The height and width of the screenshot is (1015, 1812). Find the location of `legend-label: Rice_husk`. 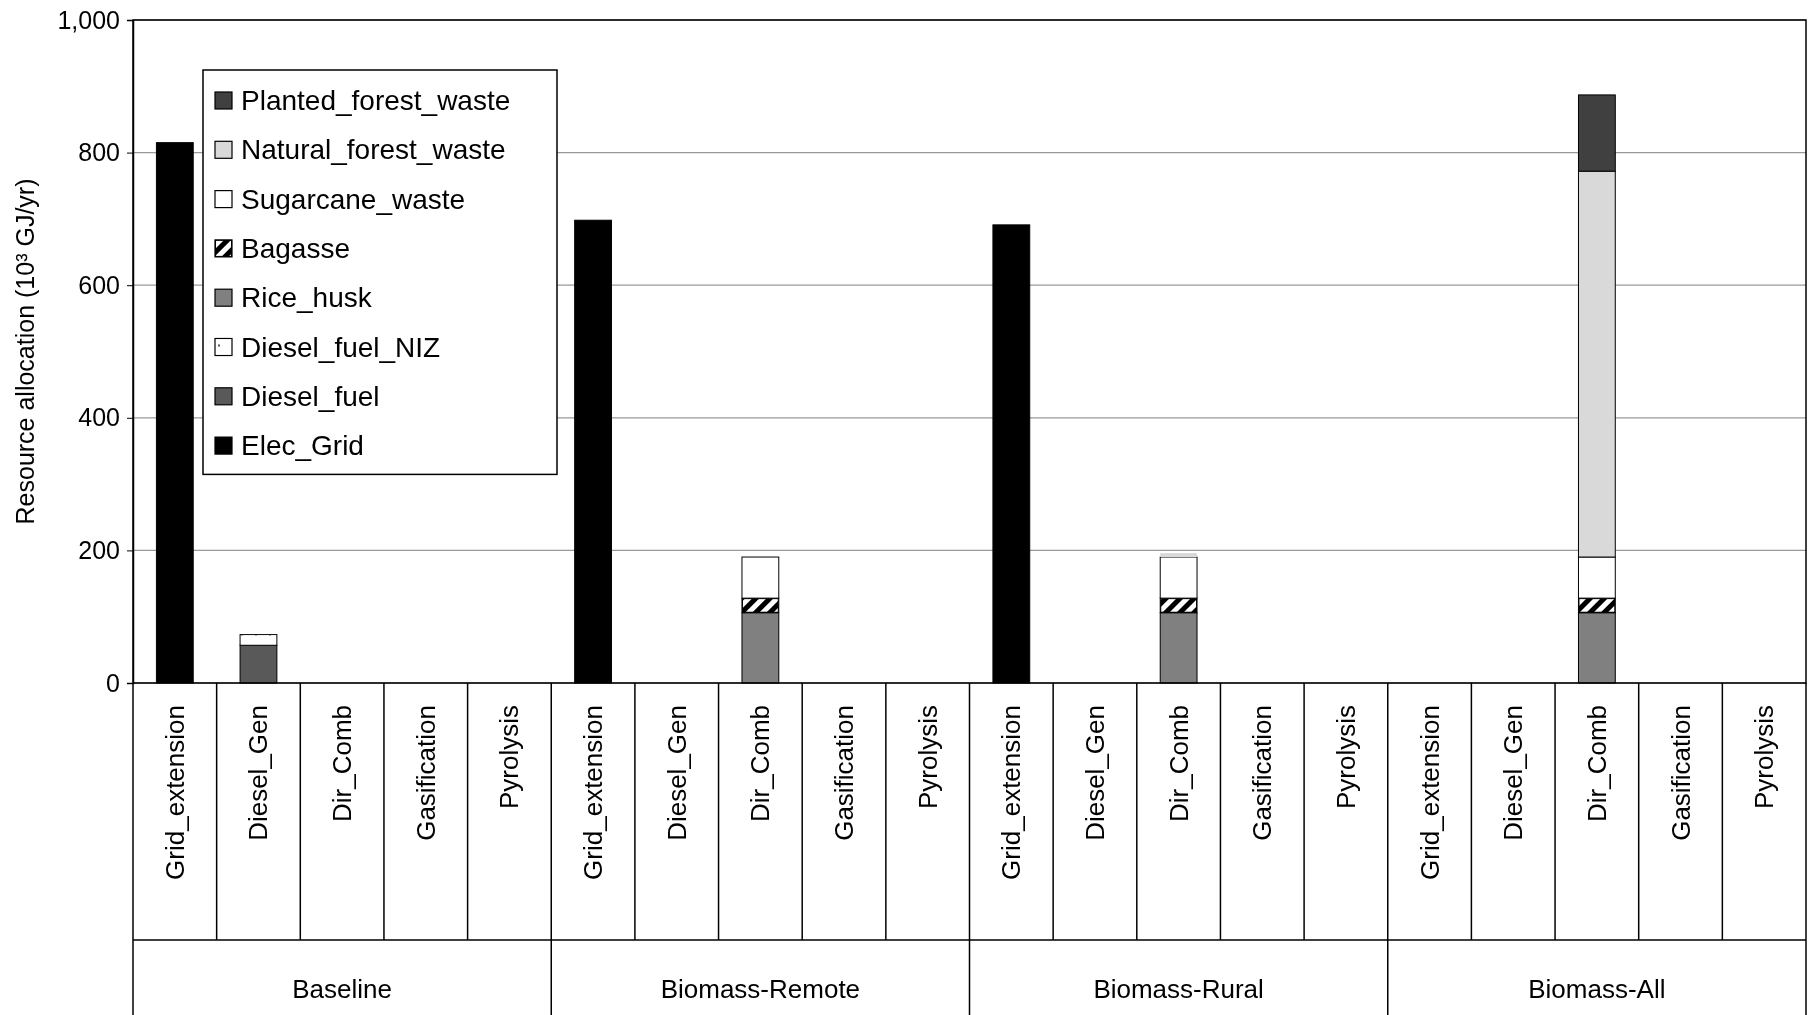

legend-label: Rice_husk is located at coordinates (307, 298).